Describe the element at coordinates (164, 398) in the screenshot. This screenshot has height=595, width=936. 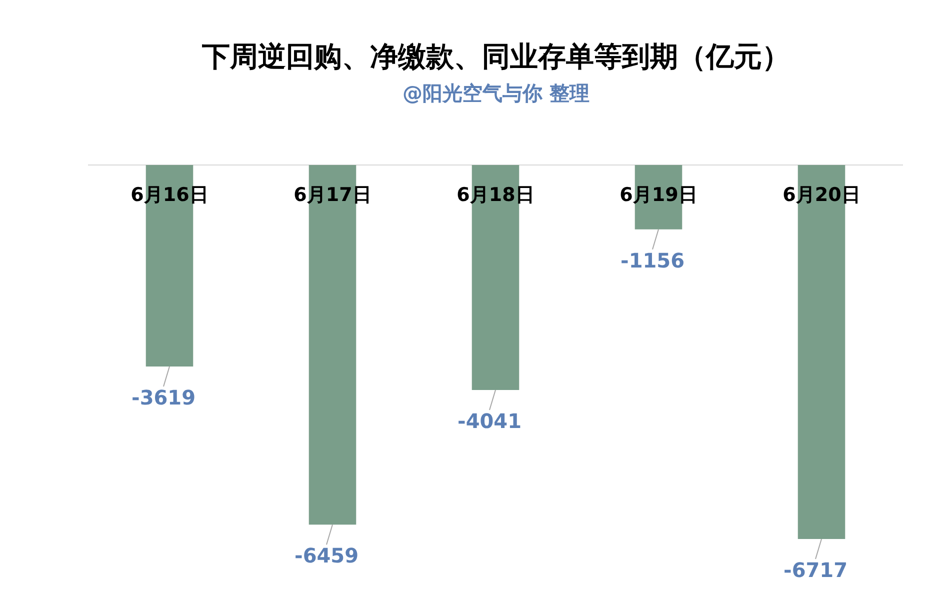
I see `data-label: -3619` at that location.